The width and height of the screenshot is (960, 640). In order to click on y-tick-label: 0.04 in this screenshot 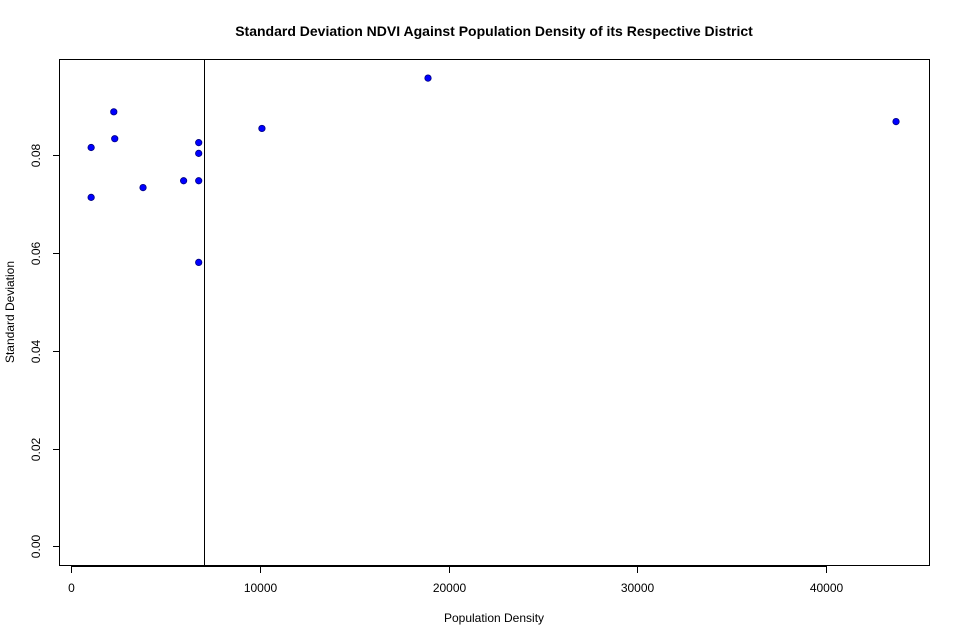, I will do `click(36, 351)`.